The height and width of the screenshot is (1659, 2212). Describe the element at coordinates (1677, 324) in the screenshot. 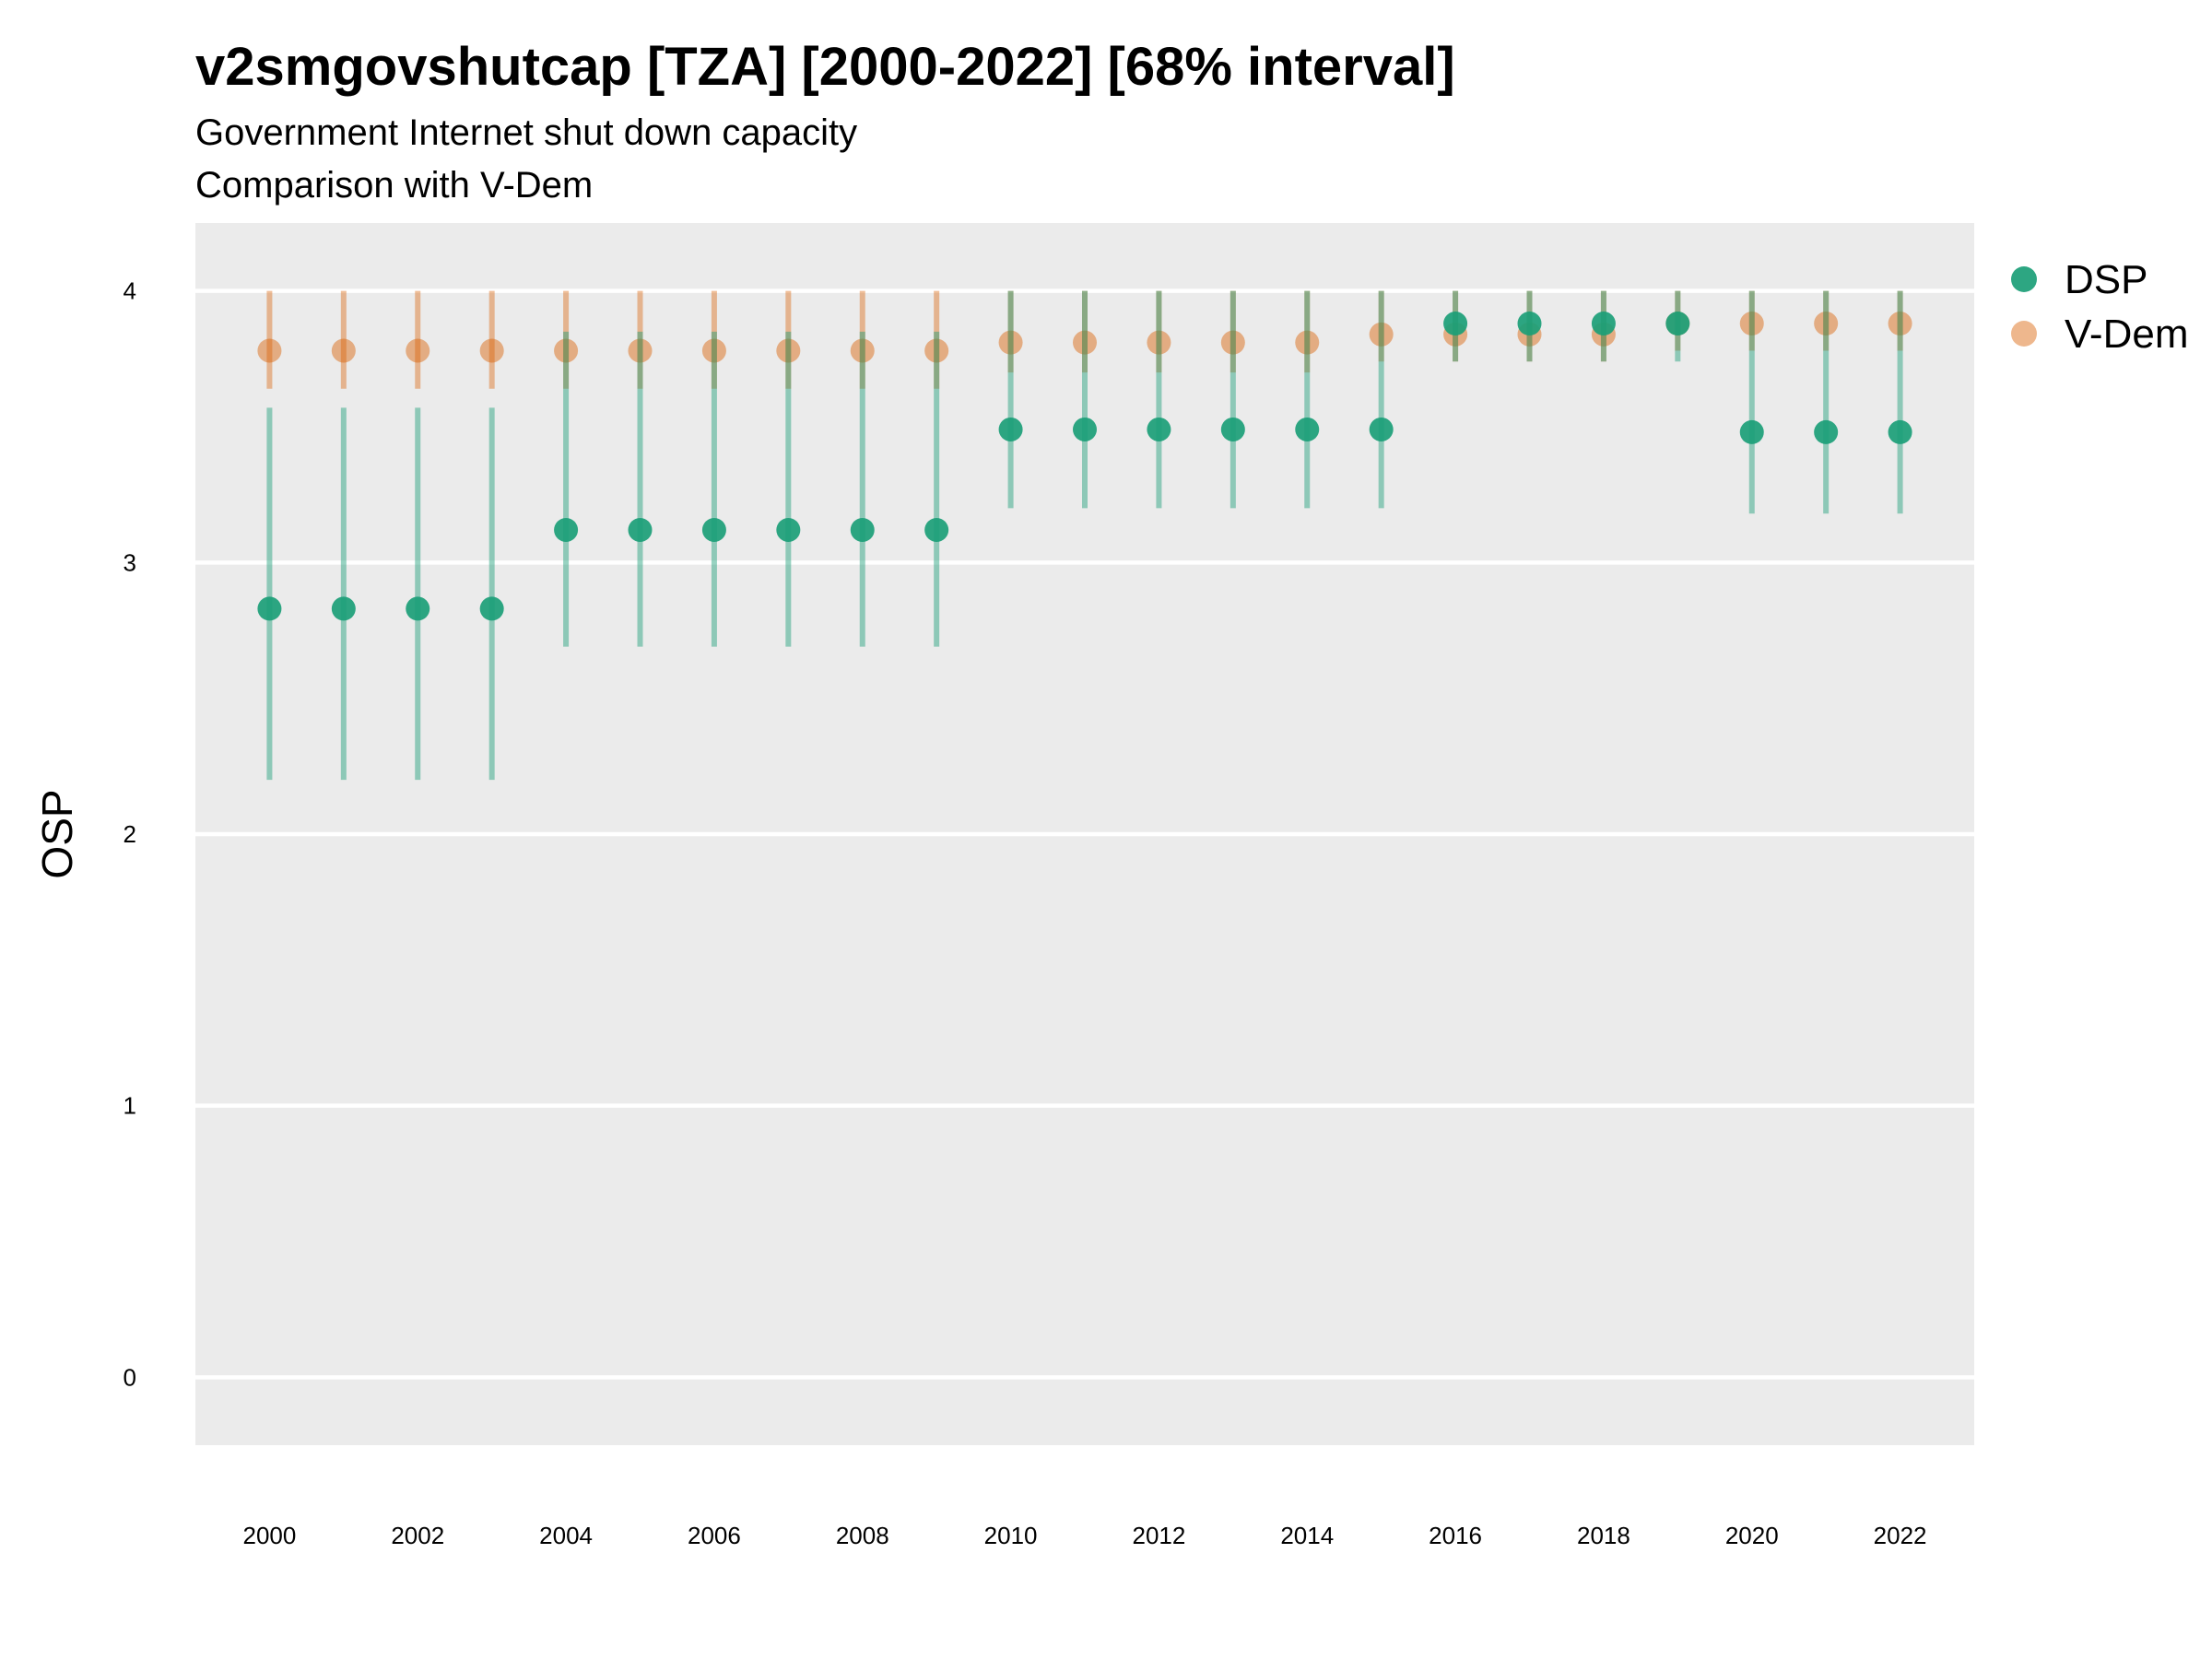

I see `point-dsp-2019` at that location.